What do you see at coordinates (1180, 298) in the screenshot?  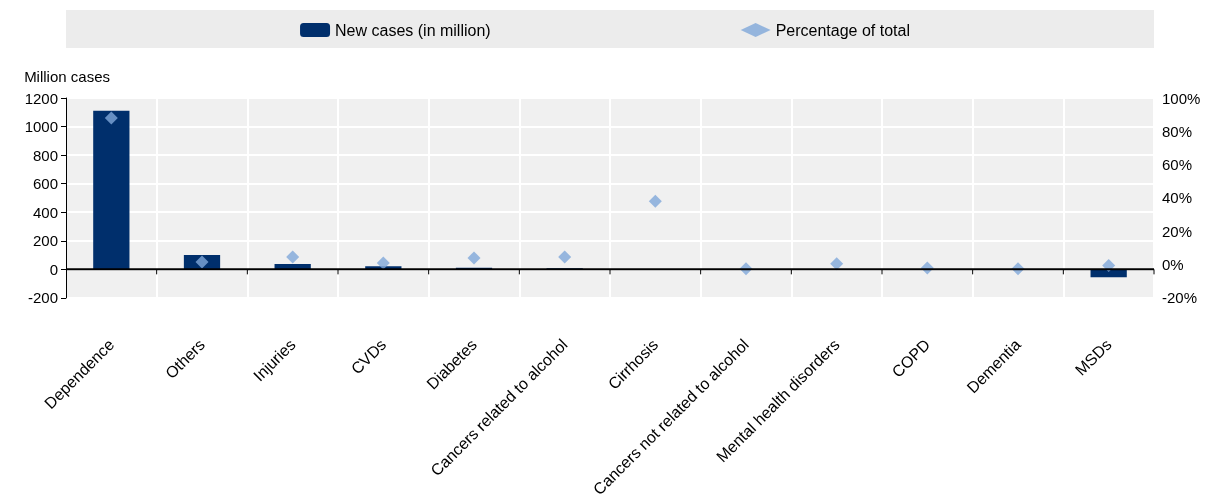 I see `y2-tick-label: -20%` at bounding box center [1180, 298].